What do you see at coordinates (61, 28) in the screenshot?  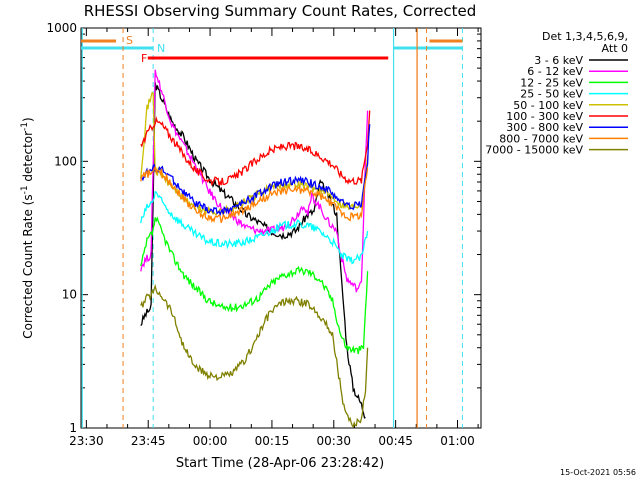 I see `y-tick-label: 1000` at bounding box center [61, 28].